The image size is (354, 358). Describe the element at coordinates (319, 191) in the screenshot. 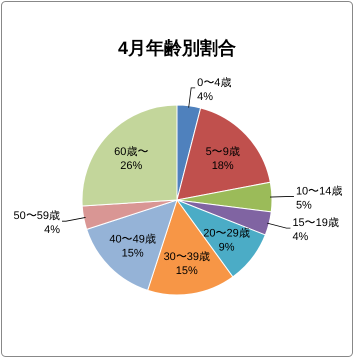

I see `slice-label: 10〜14歳` at that location.